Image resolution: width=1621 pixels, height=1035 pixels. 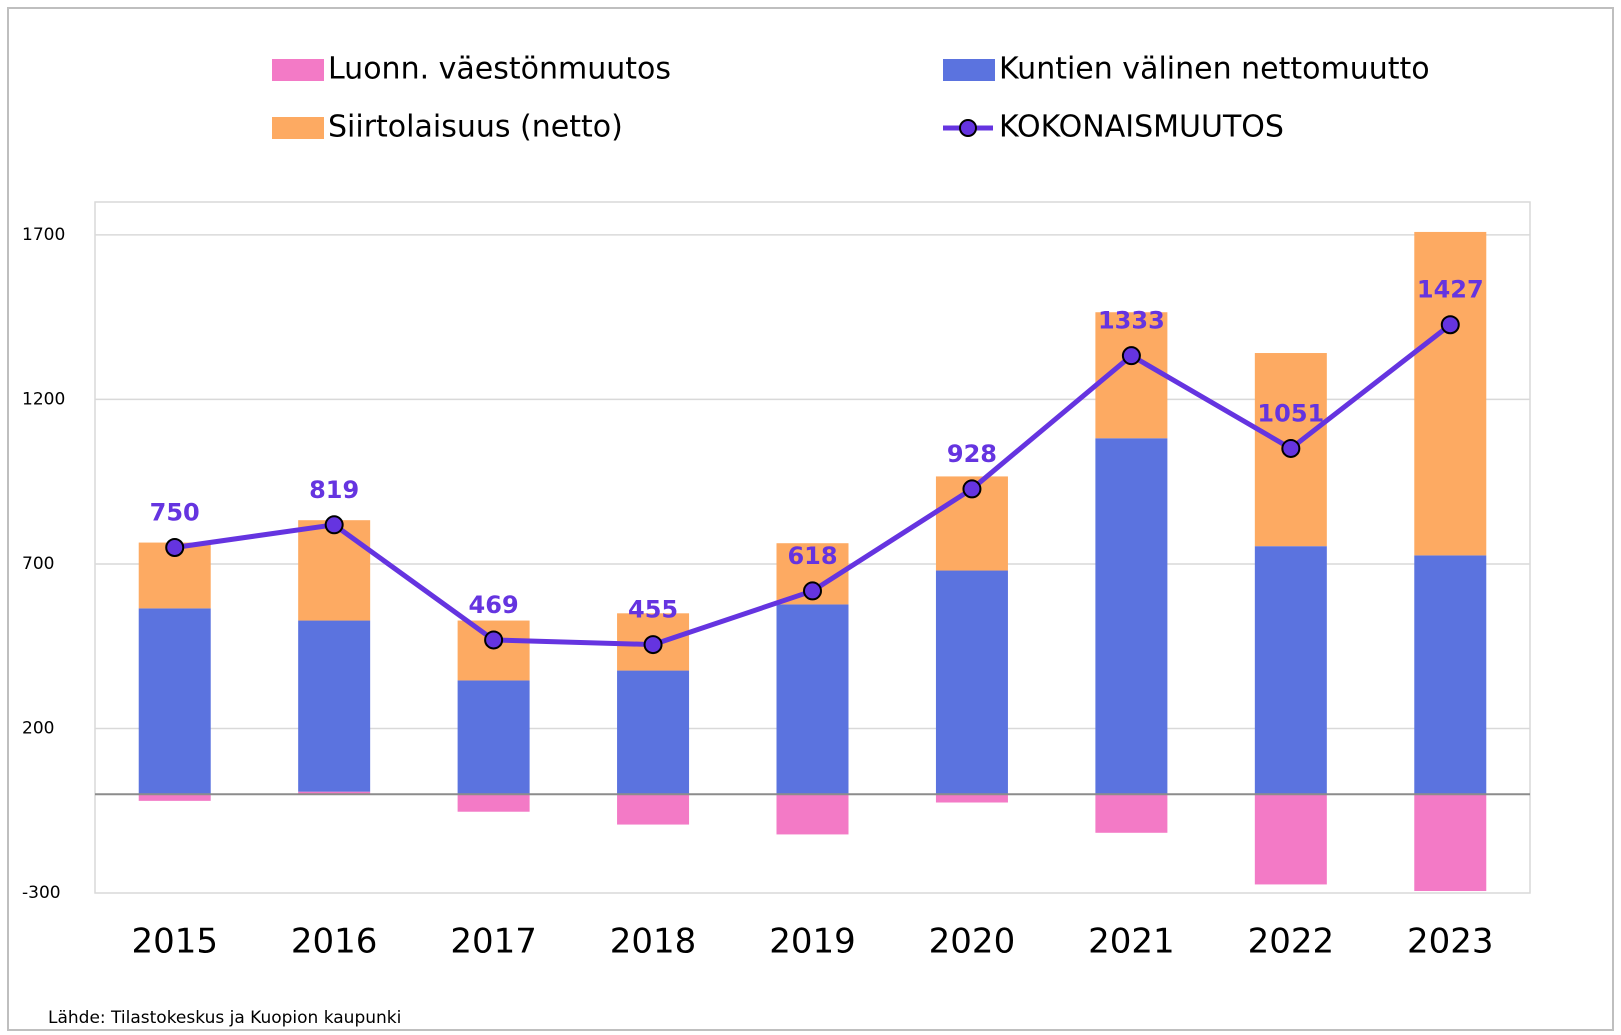 I want to click on y-tick-label: 700, so click(x=38, y=564).